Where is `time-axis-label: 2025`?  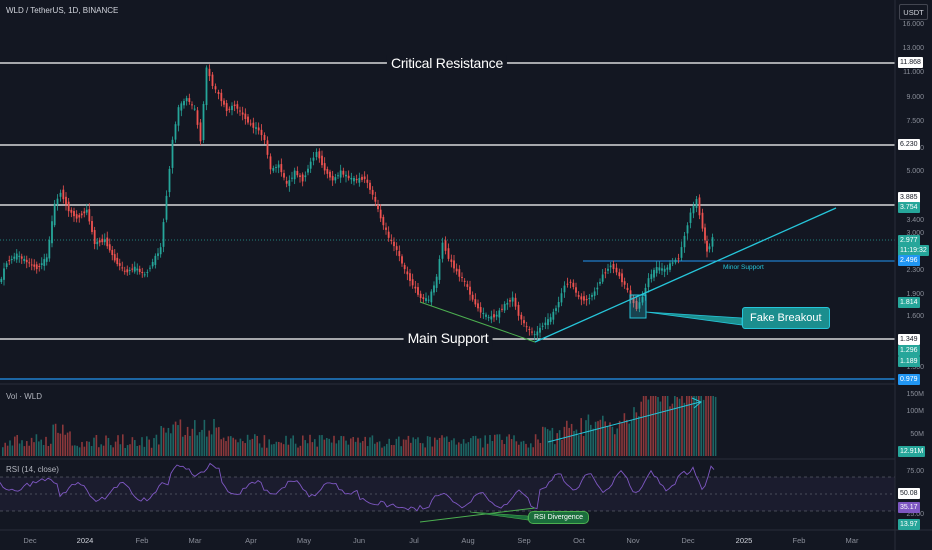 time-axis-label: 2025 is located at coordinates (744, 540).